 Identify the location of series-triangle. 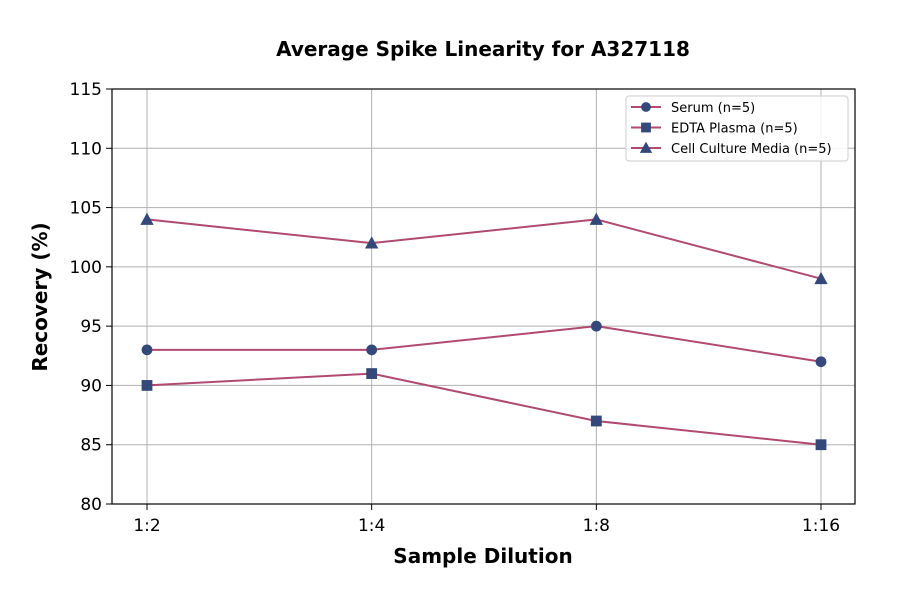
(484, 248).